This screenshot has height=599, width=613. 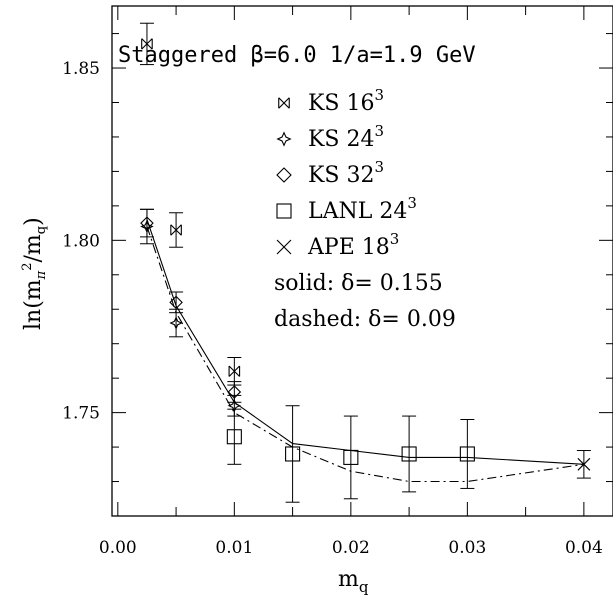 What do you see at coordinates (341, 139) in the screenshot?
I see `legend-label-name: KS 24` at bounding box center [341, 139].